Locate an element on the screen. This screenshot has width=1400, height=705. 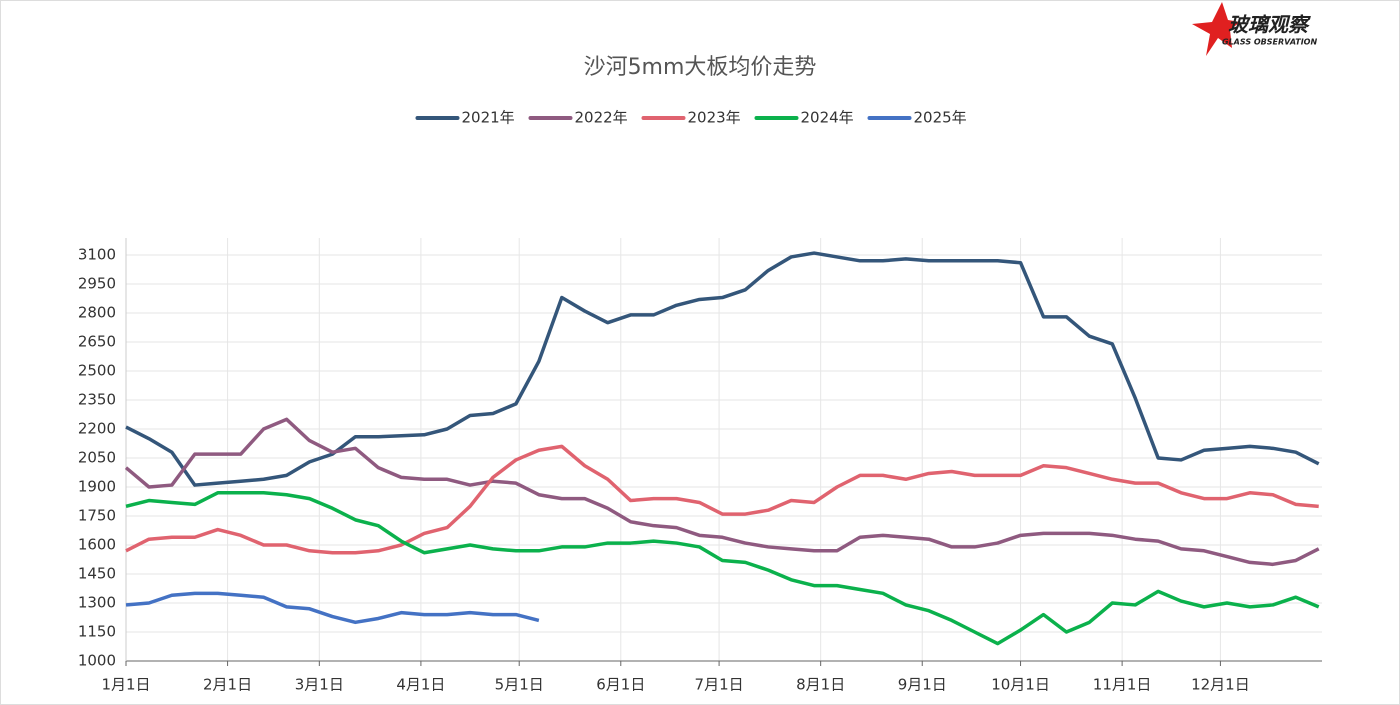
y-tick-label: 2350 is located at coordinates (97, 400).